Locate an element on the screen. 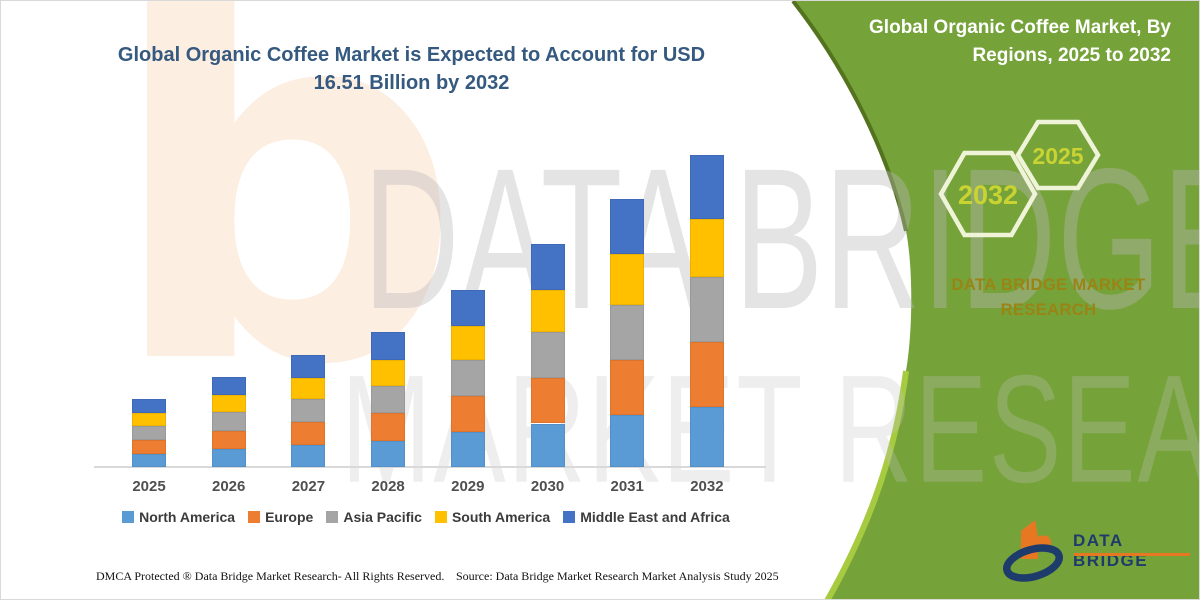 The height and width of the screenshot is (600, 1200). bar-segment-2026-south-america is located at coordinates (228, 404).